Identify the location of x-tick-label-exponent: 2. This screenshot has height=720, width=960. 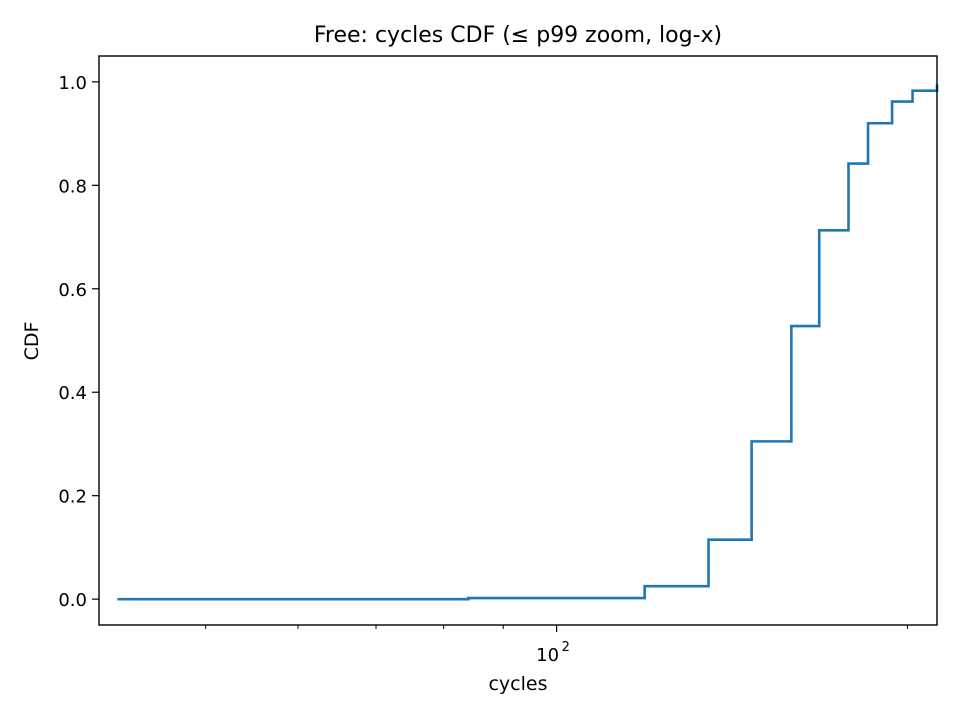
(566, 647).